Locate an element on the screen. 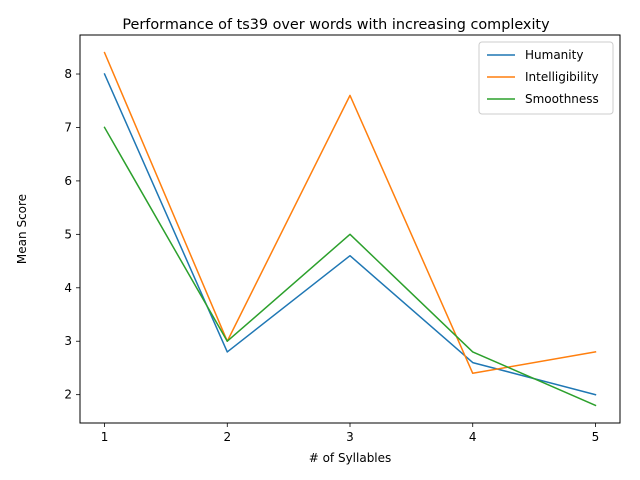  x-tick-label: 1 is located at coordinates (105, 437).